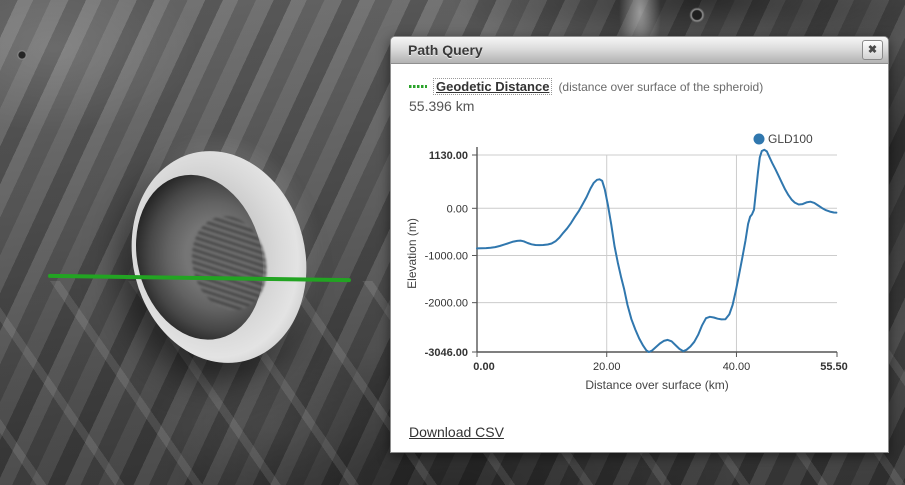 This screenshot has width=905, height=485. Describe the element at coordinates (445, 50) in the screenshot. I see `dialog-title: Path Query` at that location.